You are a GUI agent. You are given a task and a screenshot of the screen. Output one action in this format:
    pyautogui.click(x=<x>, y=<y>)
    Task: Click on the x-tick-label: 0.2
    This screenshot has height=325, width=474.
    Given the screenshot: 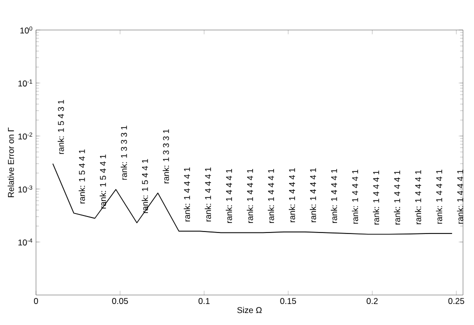 What is the action you would take?
    pyautogui.click(x=372, y=301)
    